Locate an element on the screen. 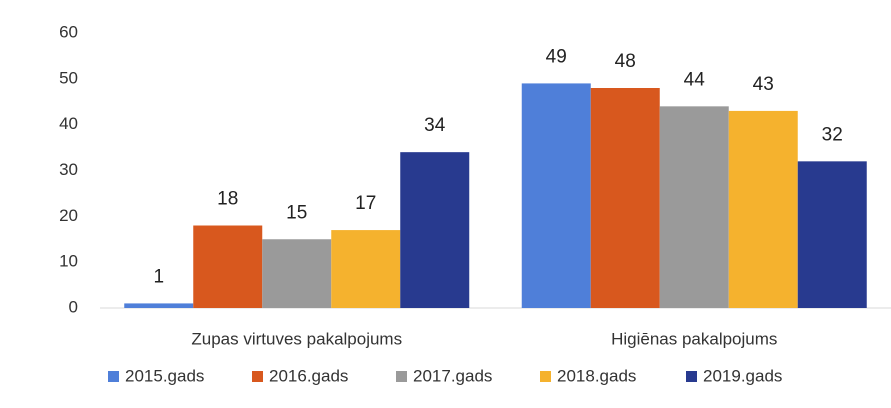 The height and width of the screenshot is (408, 891). value-label: 44 is located at coordinates (695, 79).